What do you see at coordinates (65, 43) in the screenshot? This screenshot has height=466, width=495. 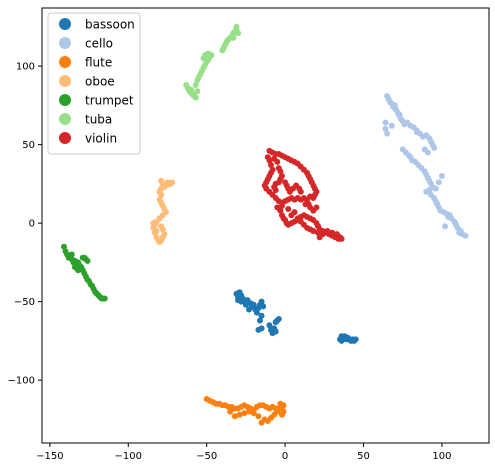 I see `legend-marker-cello` at bounding box center [65, 43].